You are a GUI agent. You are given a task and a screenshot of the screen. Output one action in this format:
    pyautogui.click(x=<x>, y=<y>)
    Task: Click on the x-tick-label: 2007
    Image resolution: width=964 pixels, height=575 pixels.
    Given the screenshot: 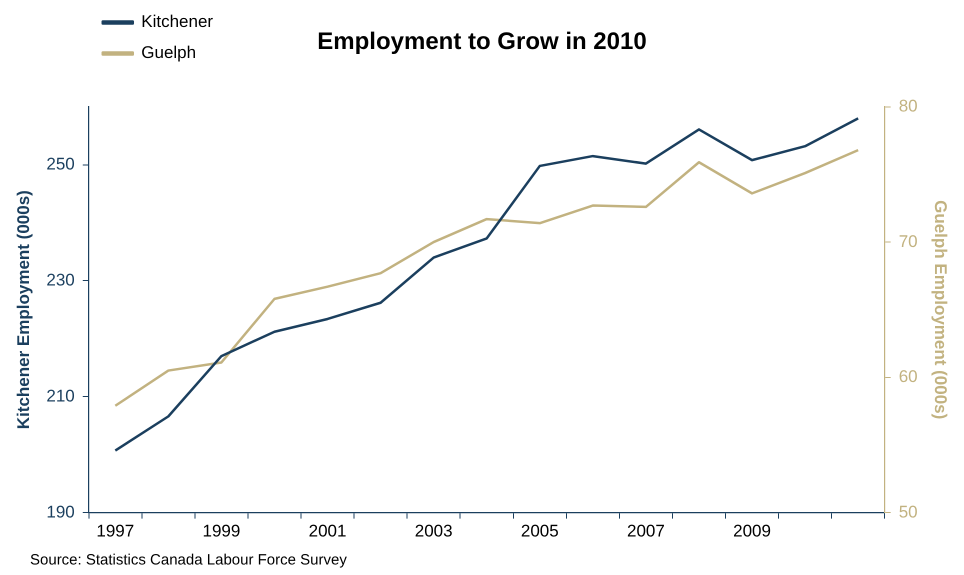 What is the action you would take?
    pyautogui.click(x=646, y=530)
    